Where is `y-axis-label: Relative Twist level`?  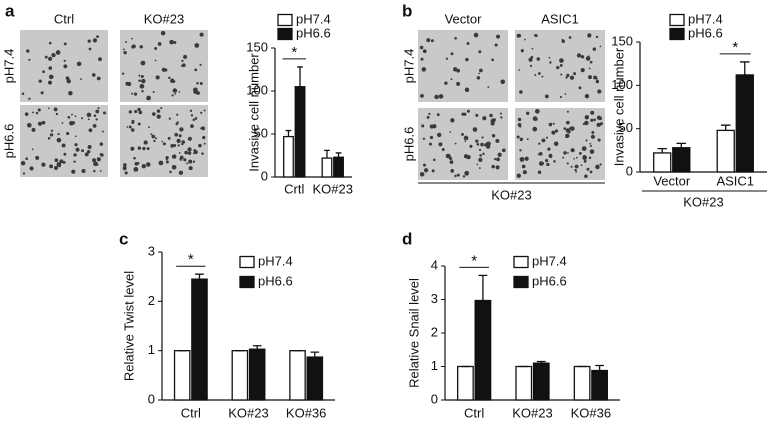 y-axis-label: Relative Twist level is located at coordinates (128, 326).